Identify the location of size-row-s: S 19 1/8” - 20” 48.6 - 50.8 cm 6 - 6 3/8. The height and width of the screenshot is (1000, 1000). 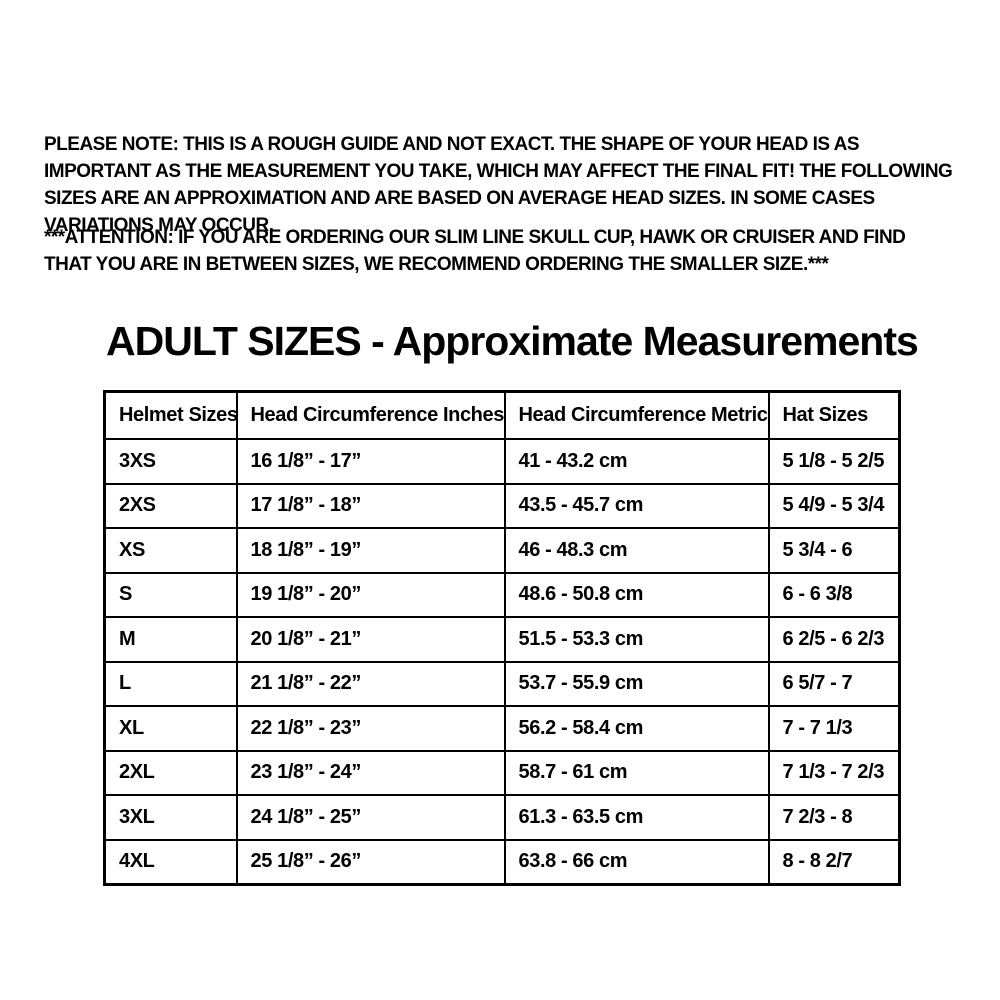
(502, 594).